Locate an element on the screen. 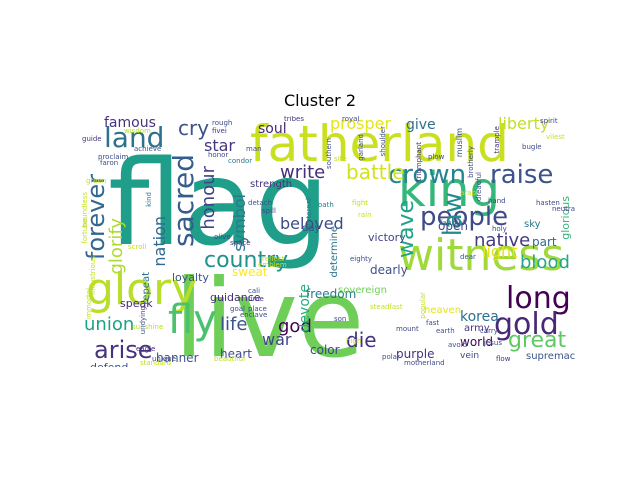 This screenshot has height=480, width=640. cloud-word: scroll is located at coordinates (137, 247).